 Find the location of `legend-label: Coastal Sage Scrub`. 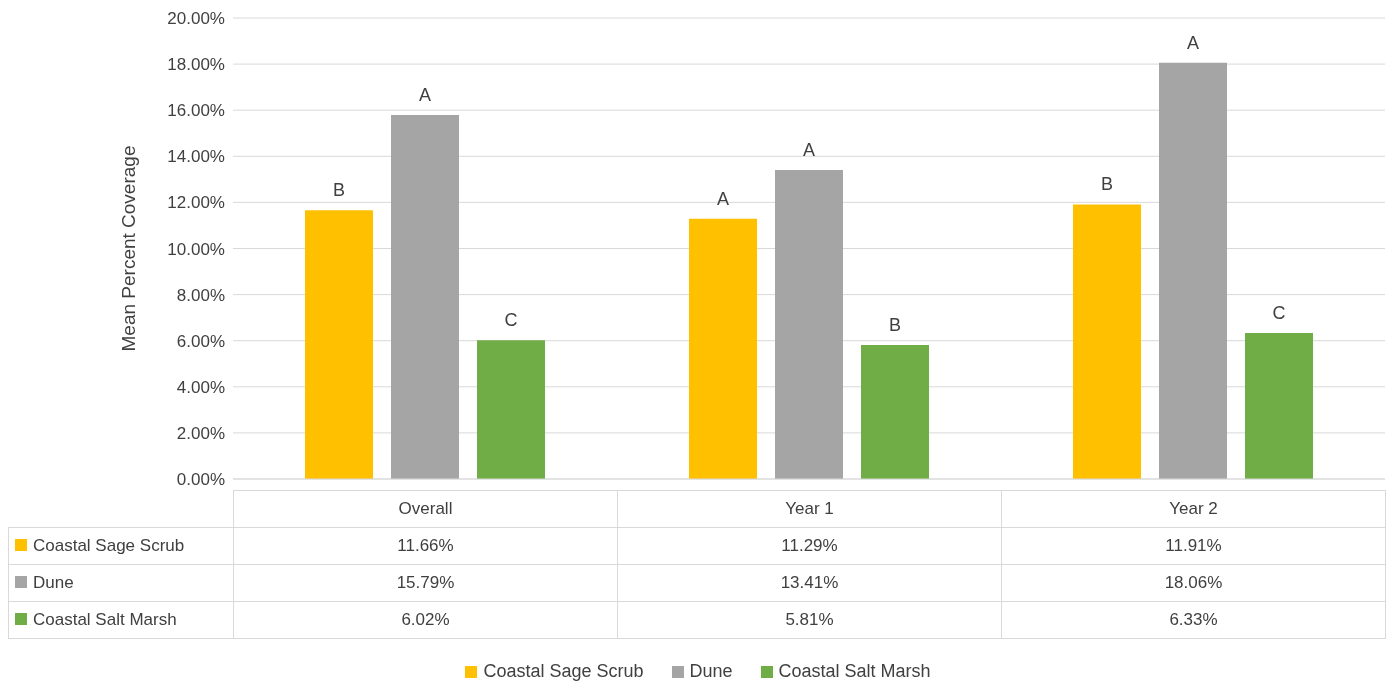

legend-label: Coastal Sage Scrub is located at coordinates (121, 546).